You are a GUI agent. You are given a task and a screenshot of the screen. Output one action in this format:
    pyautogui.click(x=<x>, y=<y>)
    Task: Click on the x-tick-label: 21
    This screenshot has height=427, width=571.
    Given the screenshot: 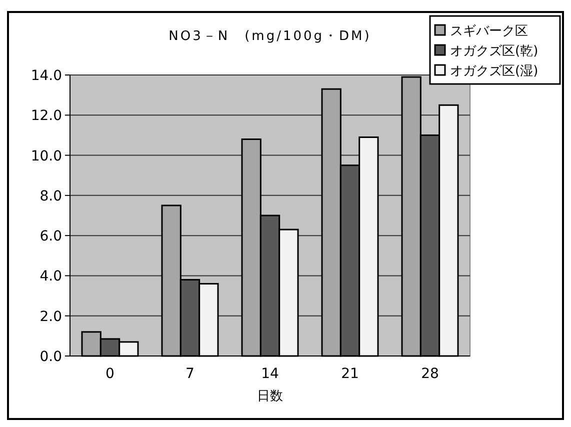 What is the action you would take?
    pyautogui.click(x=350, y=374)
    